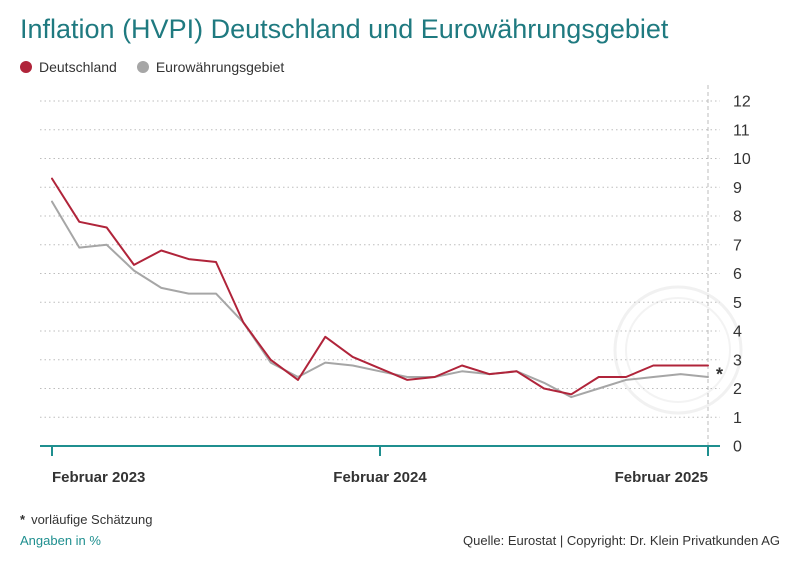  Describe the element at coordinates (741, 130) in the screenshot. I see `y-tick-label: 11` at that location.